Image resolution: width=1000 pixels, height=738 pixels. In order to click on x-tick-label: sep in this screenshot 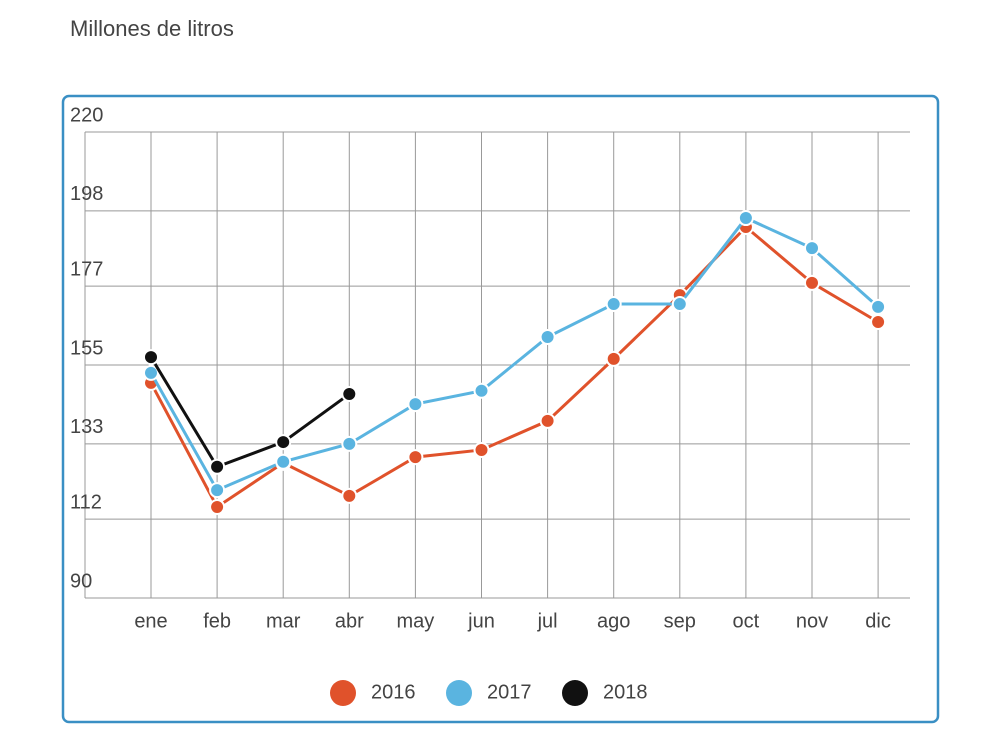, I will do `click(680, 621)`.